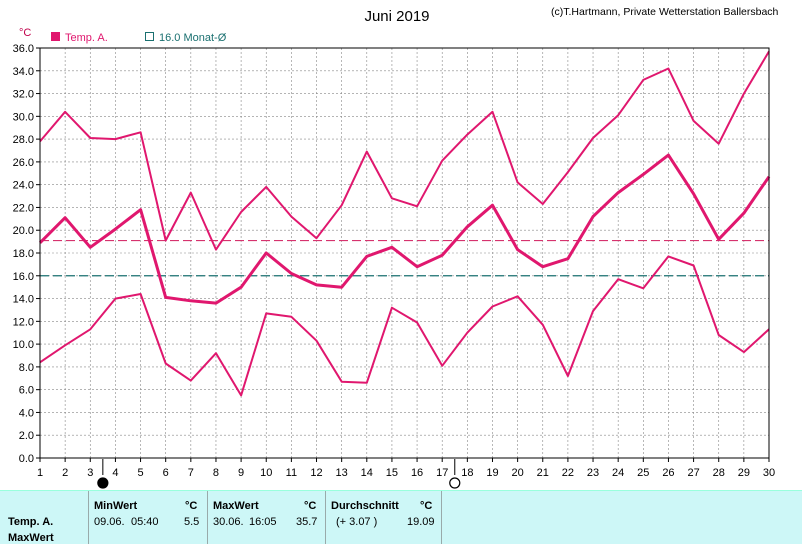 The height and width of the screenshot is (544, 802). What do you see at coordinates (149, 36) in the screenshot?
I see `legend-avg-swatch` at bounding box center [149, 36].